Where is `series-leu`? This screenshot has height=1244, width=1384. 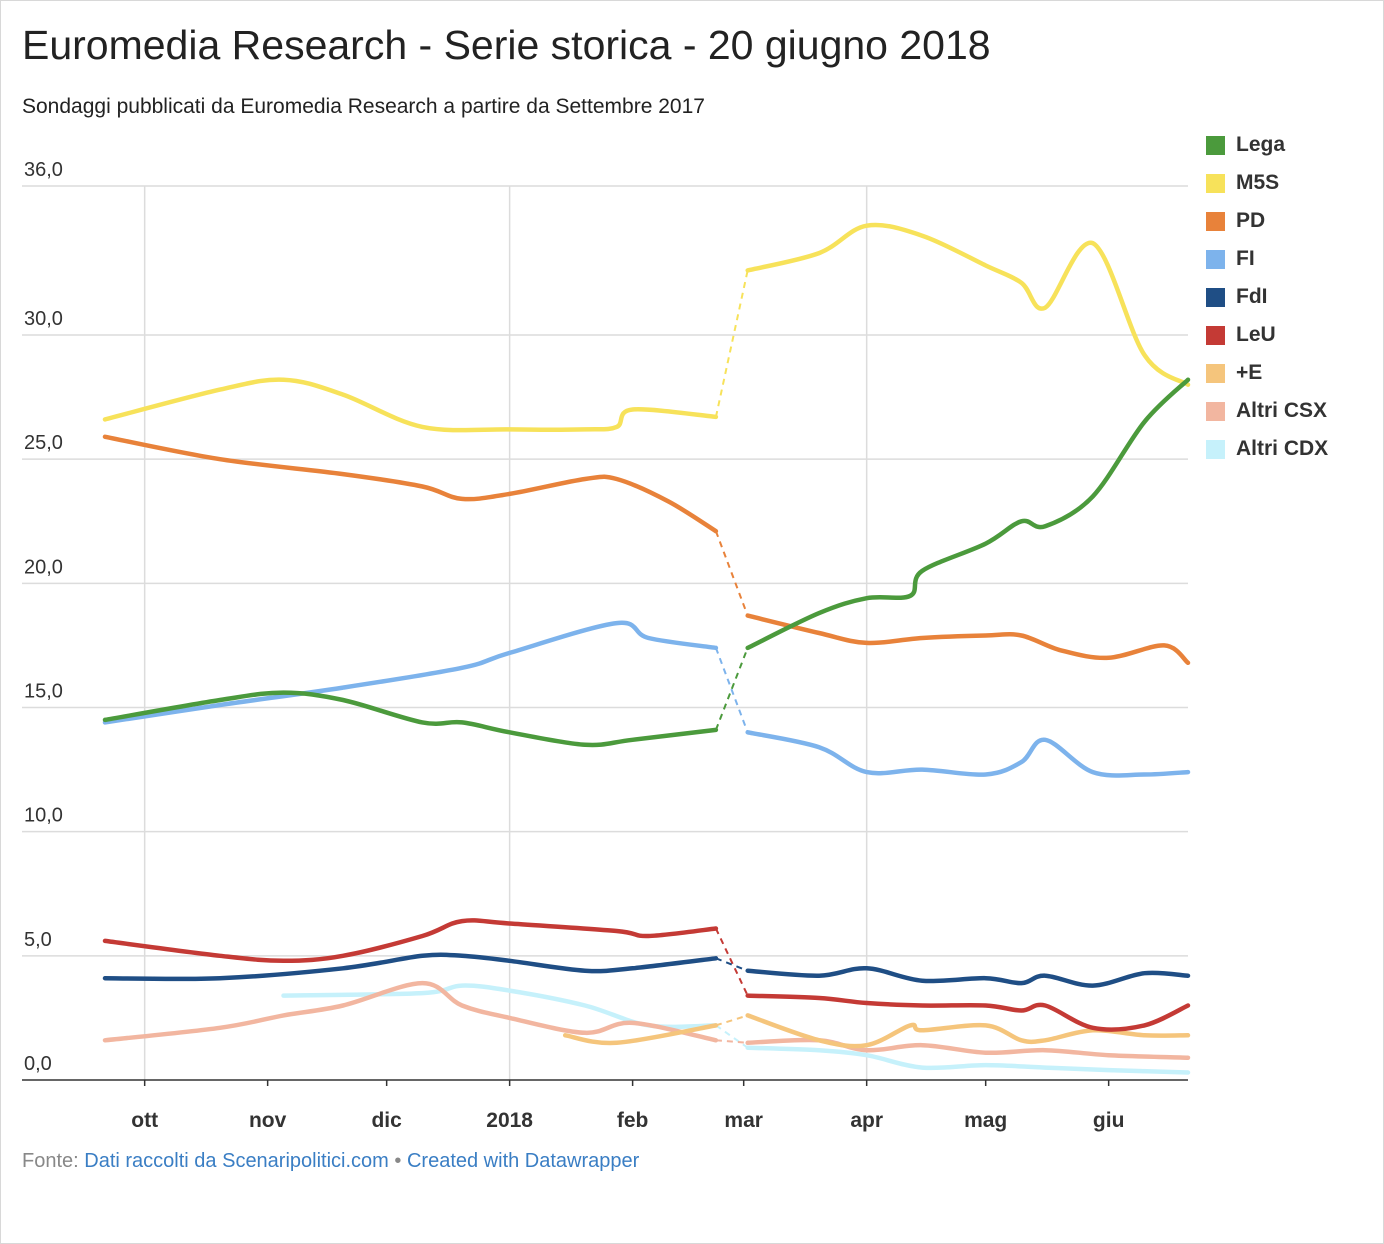 series-leu is located at coordinates (646, 975).